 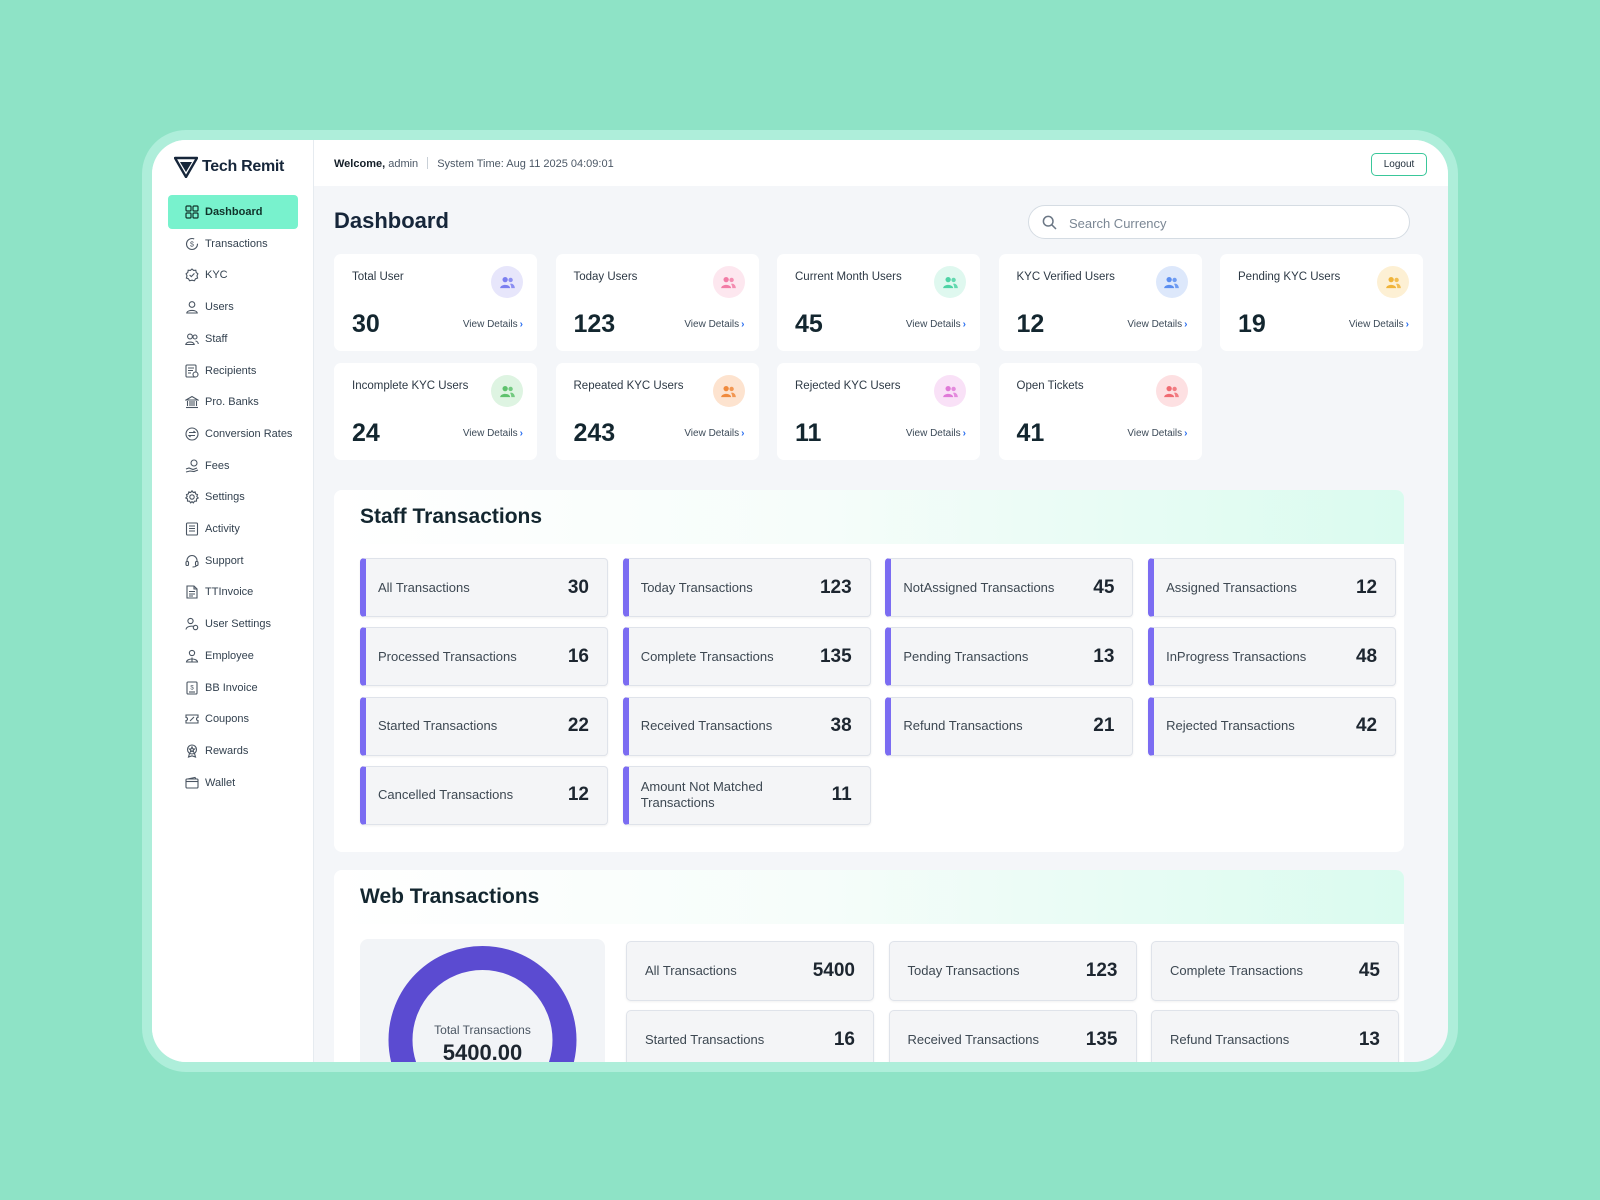 What do you see at coordinates (233, 656) in the screenshot?
I see `sidebar-item-employee: Employee` at bounding box center [233, 656].